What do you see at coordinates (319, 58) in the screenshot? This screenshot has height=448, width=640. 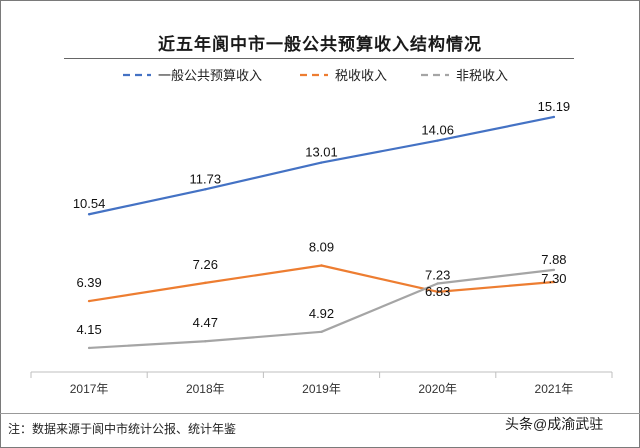 I see `title-underline` at bounding box center [319, 58].